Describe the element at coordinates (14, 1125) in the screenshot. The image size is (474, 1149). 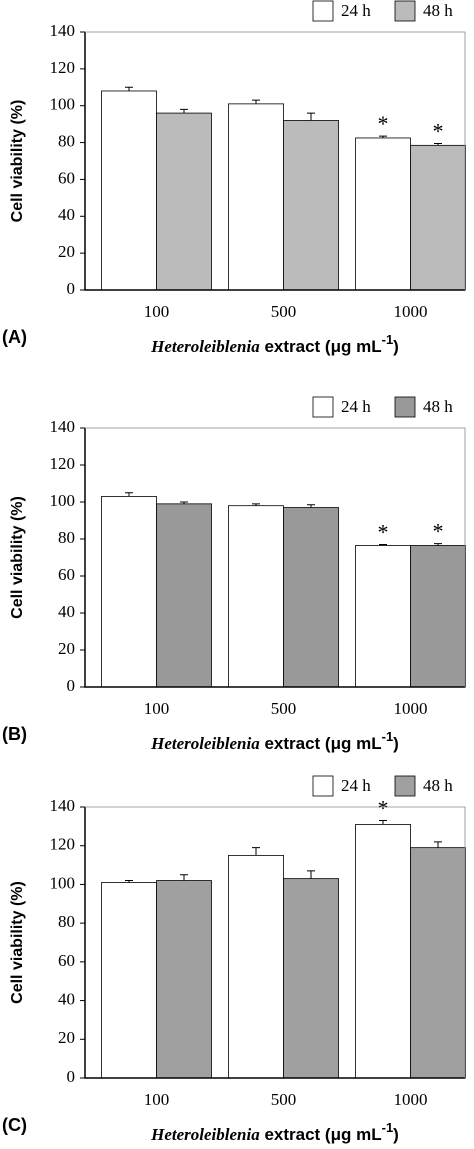
I see `panel-label: (C)` at that location.